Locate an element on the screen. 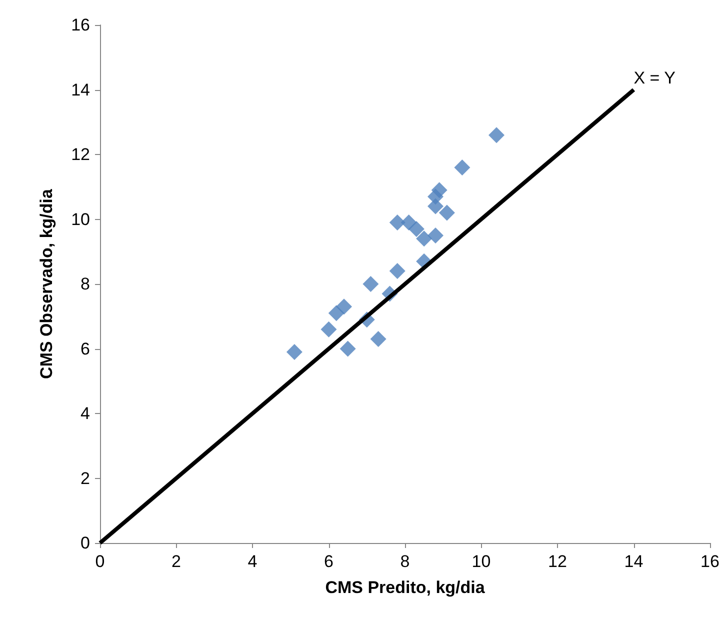  x-tick-label: 2 is located at coordinates (176, 561).